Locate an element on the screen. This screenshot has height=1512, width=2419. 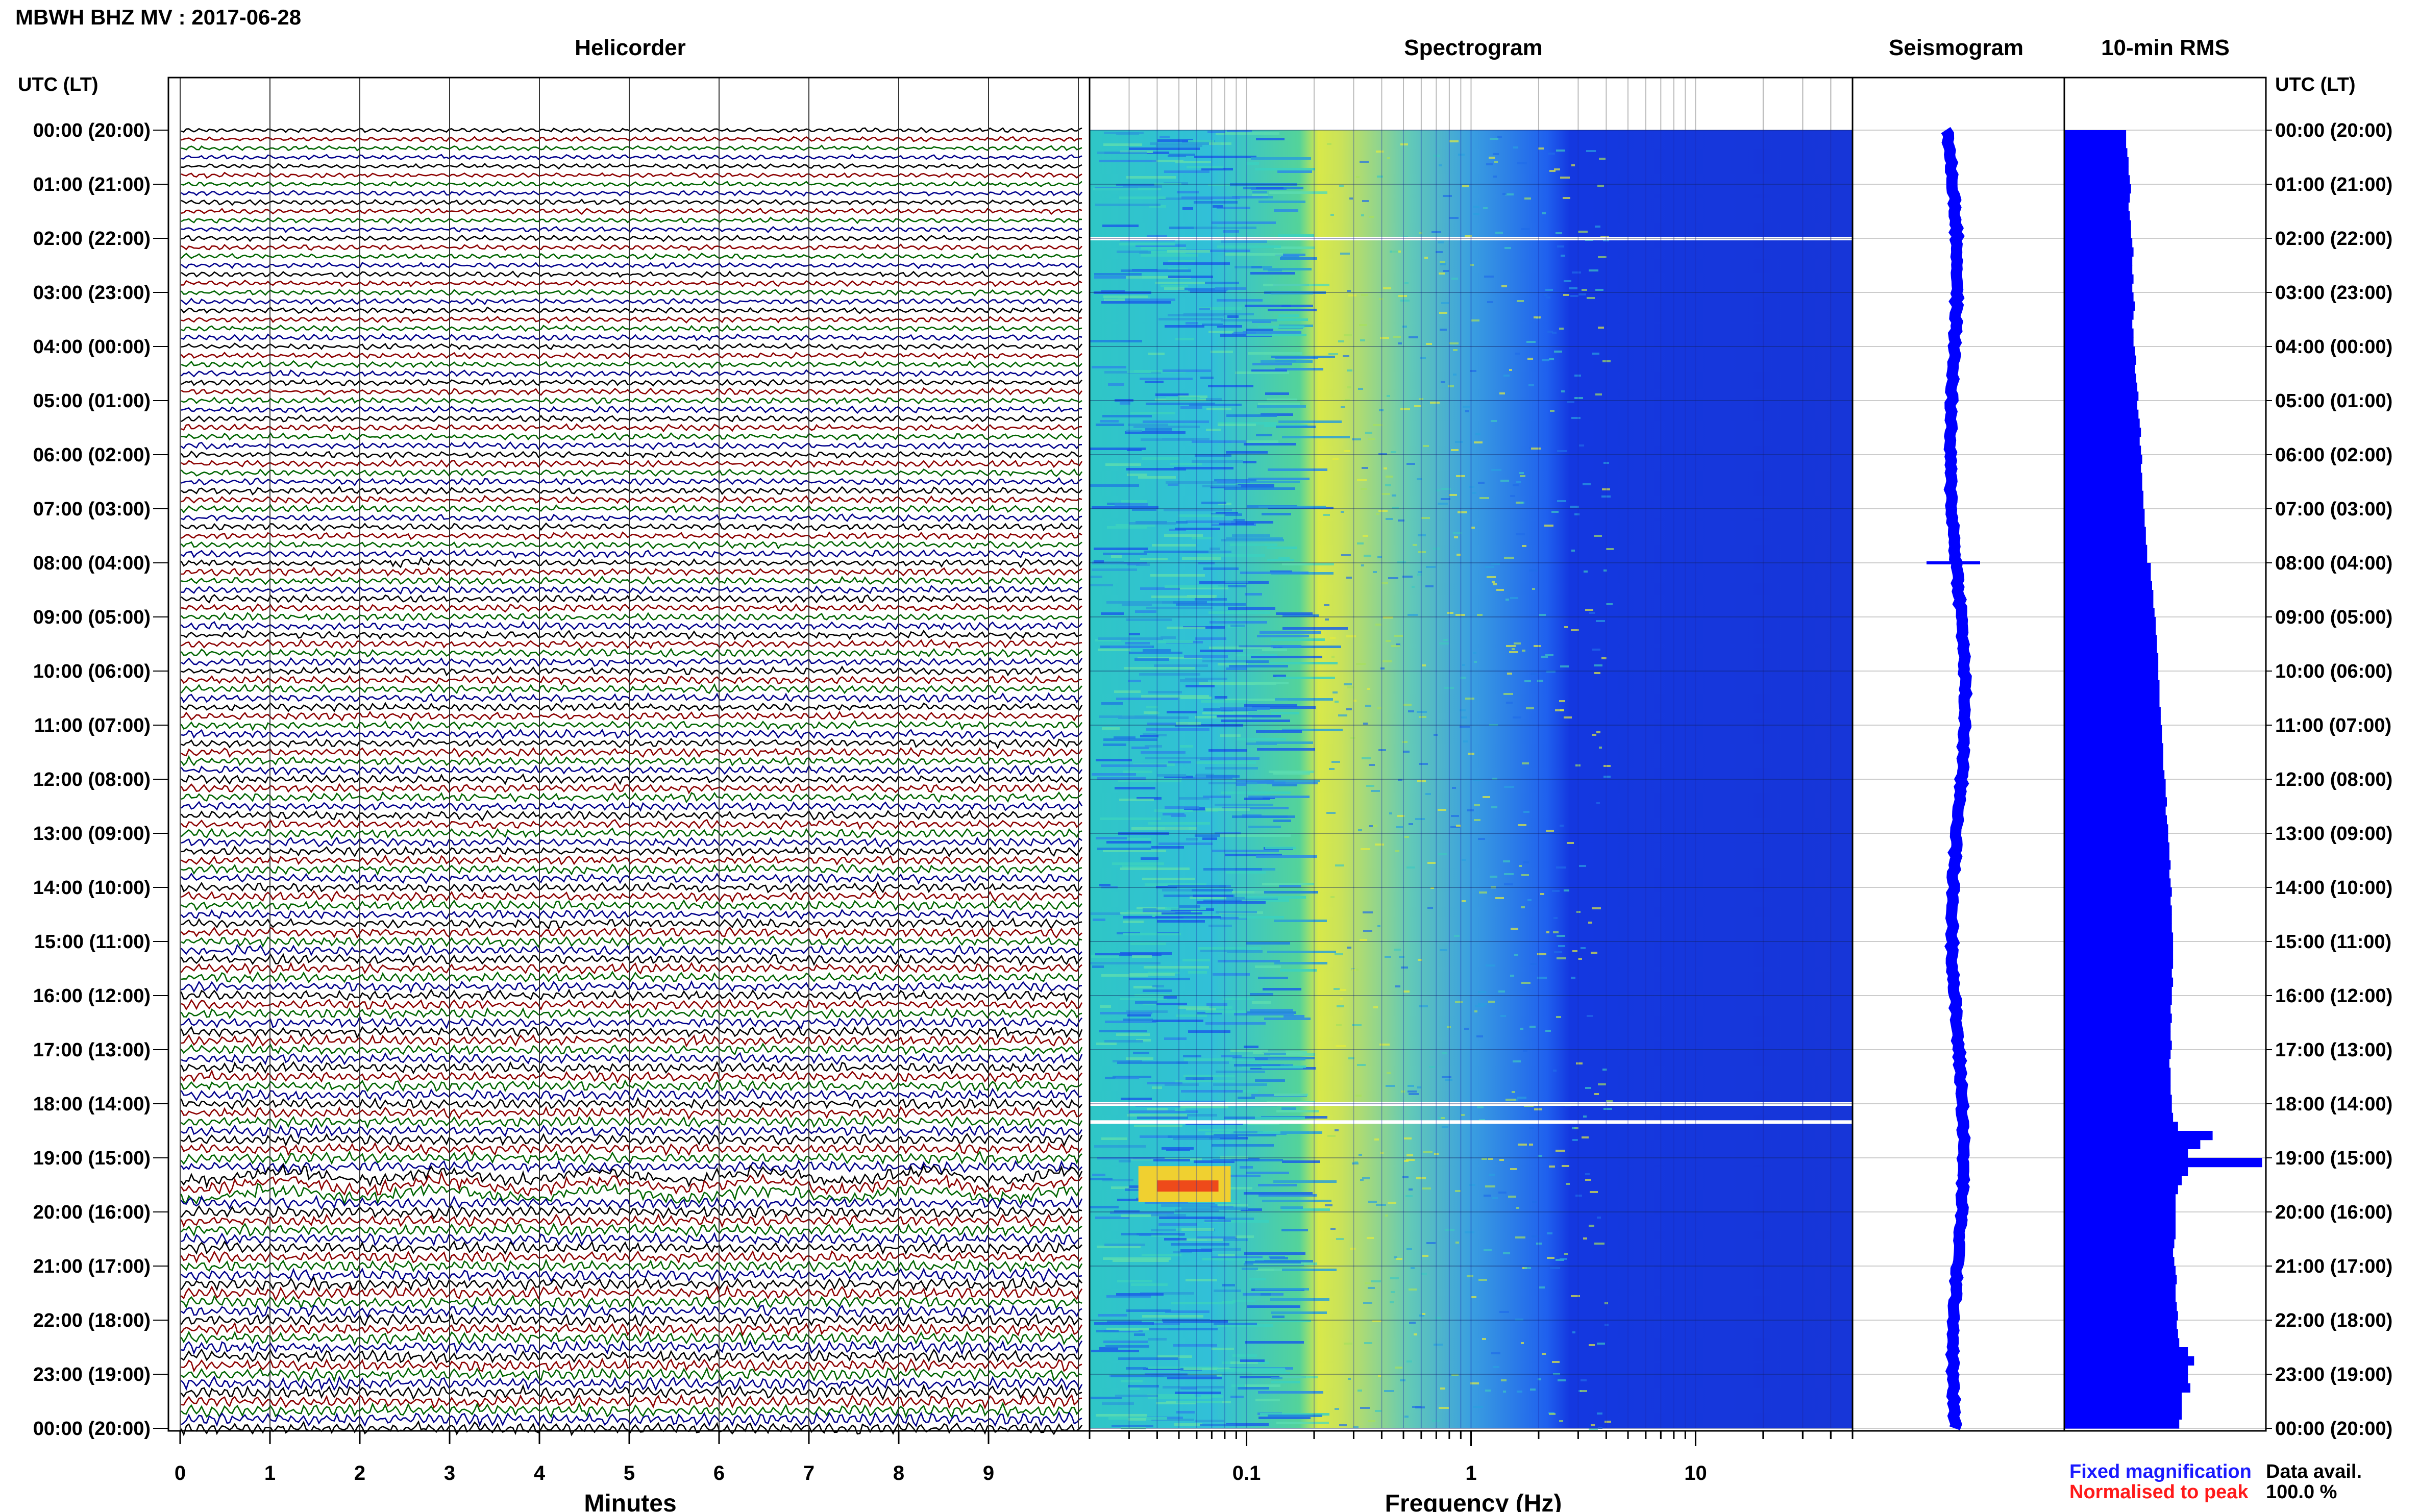
spectrogram-gap is located at coordinates (1471, 1104).